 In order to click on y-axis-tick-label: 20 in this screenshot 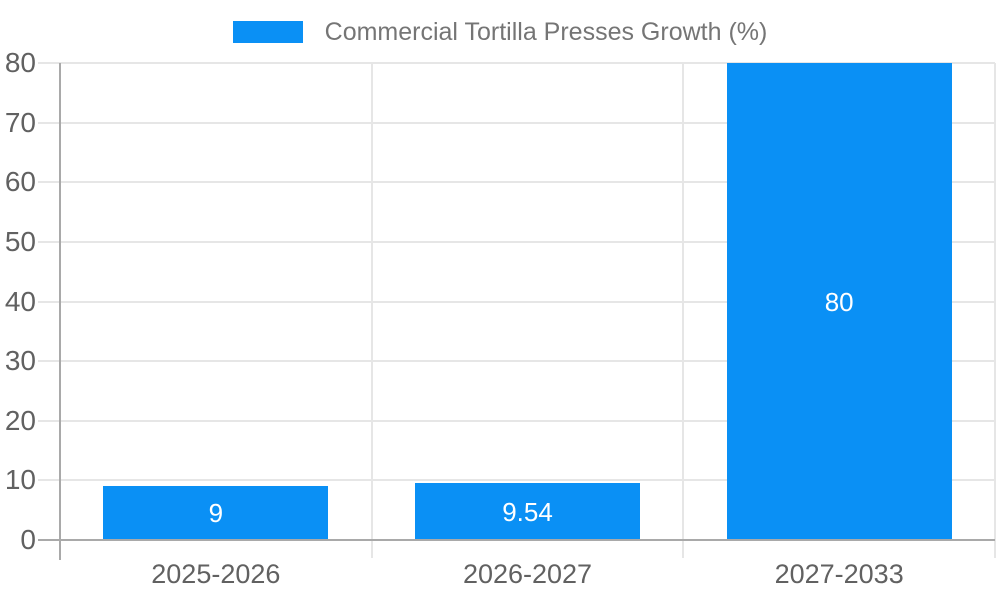, I will do `click(20, 420)`.